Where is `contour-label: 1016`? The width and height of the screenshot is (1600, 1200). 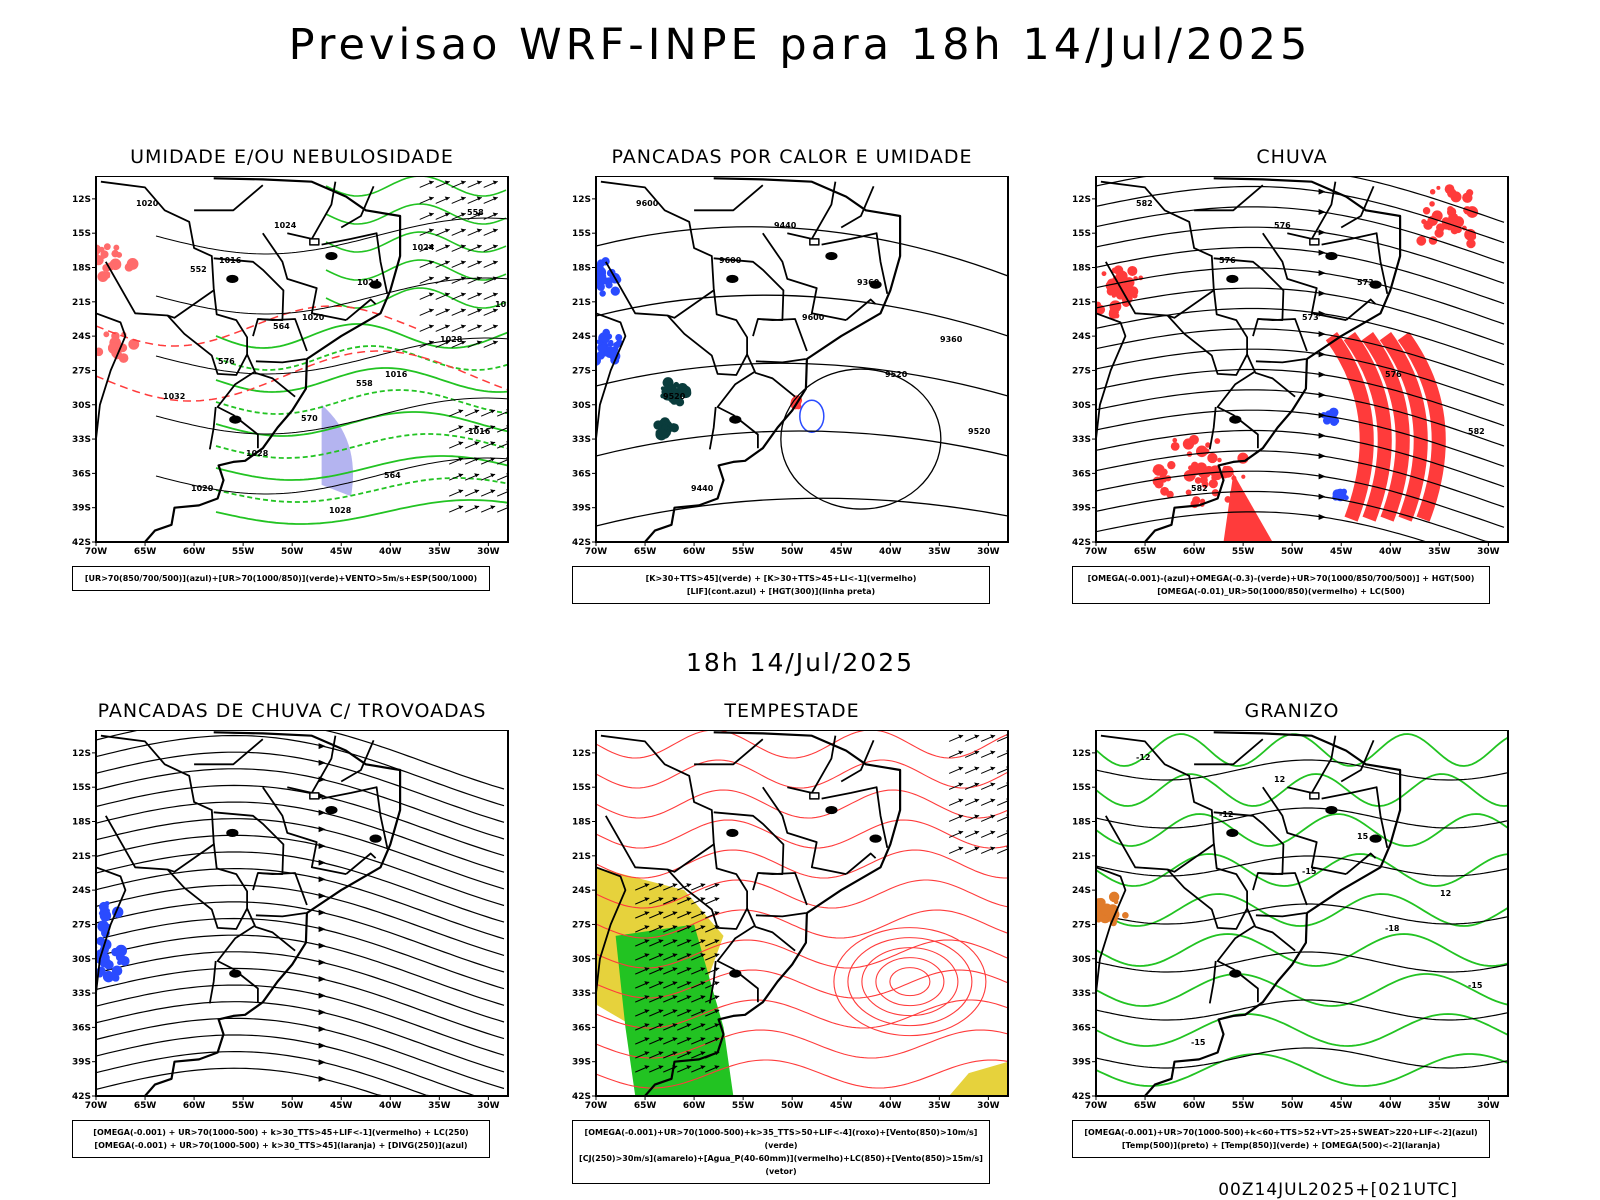 contour-label: 1016 is located at coordinates (479, 431).